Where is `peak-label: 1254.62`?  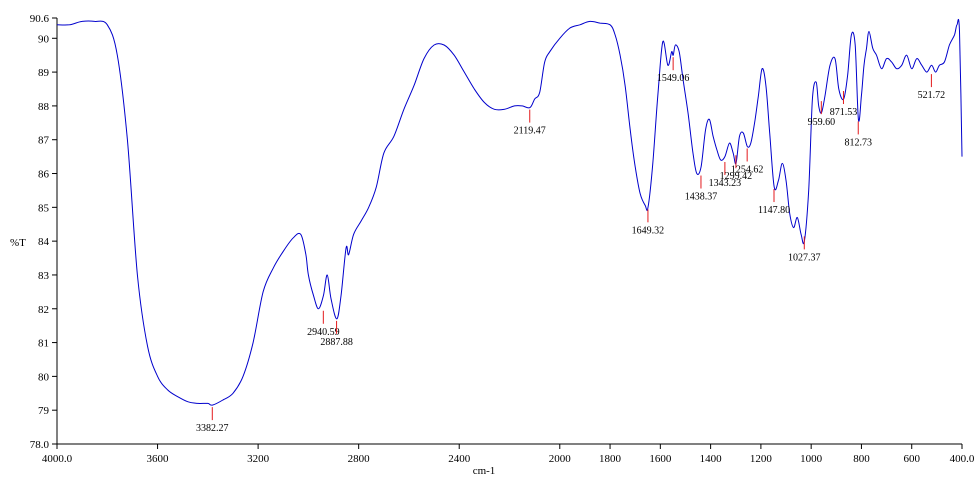 peak-label: 1254.62 is located at coordinates (747, 169).